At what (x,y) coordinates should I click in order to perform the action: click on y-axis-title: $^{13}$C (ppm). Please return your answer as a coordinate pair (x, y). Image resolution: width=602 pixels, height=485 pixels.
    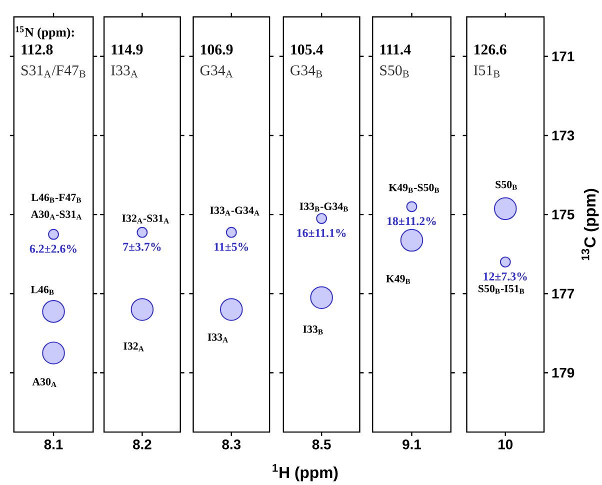
    Looking at the image, I should click on (590, 224).